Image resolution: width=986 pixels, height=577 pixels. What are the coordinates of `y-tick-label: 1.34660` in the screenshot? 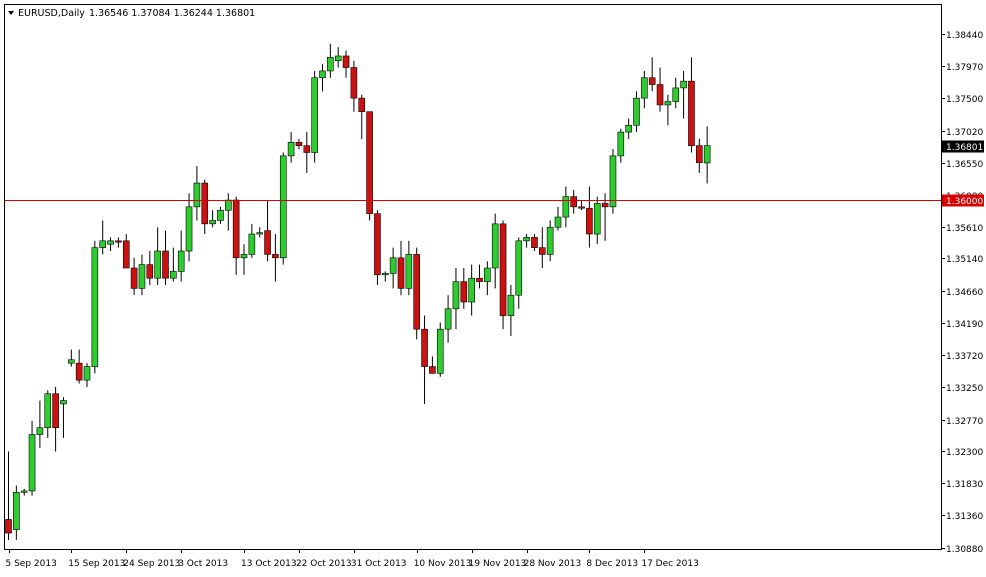 It's located at (964, 293).